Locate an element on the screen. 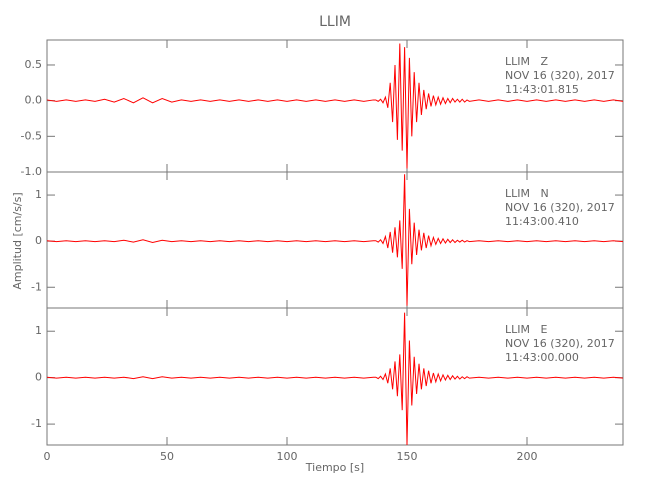 Image resolution: width=650 pixels, height=500 pixels. annotation: 11:43:00.410 is located at coordinates (542, 221).